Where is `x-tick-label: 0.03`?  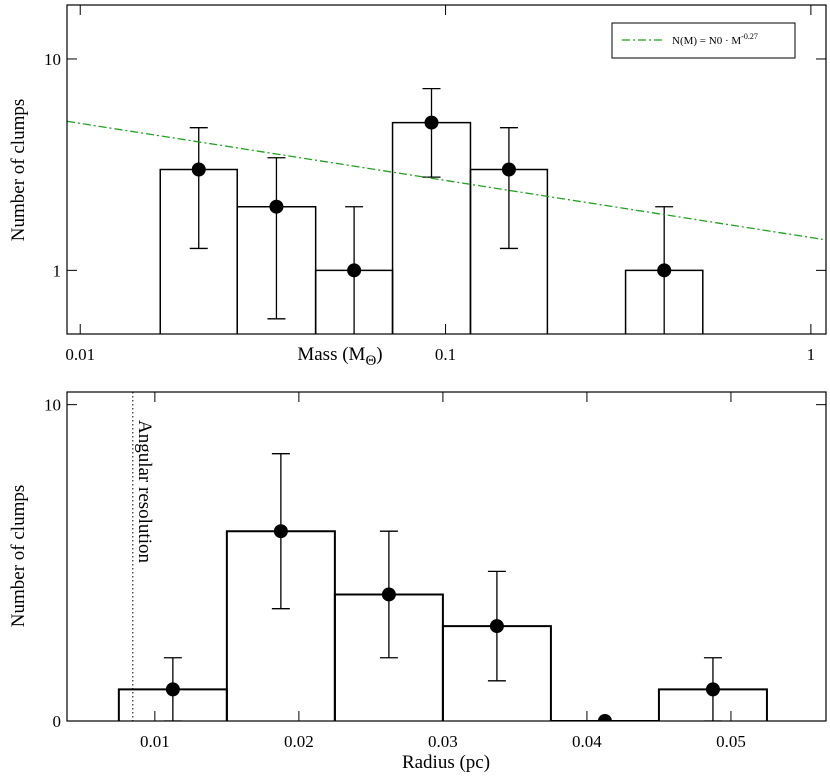
x-tick-label: 0.03 is located at coordinates (443, 741).